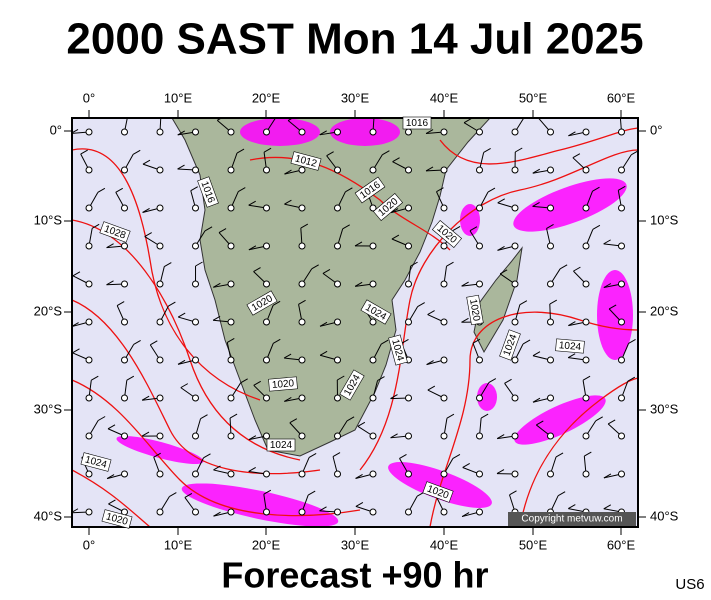  I want to click on lon-label-top: 60°E, so click(621, 97).